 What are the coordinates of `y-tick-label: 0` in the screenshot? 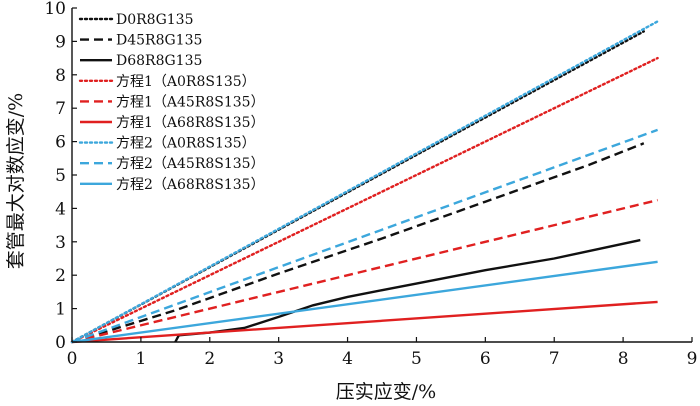 It's located at (60, 343).